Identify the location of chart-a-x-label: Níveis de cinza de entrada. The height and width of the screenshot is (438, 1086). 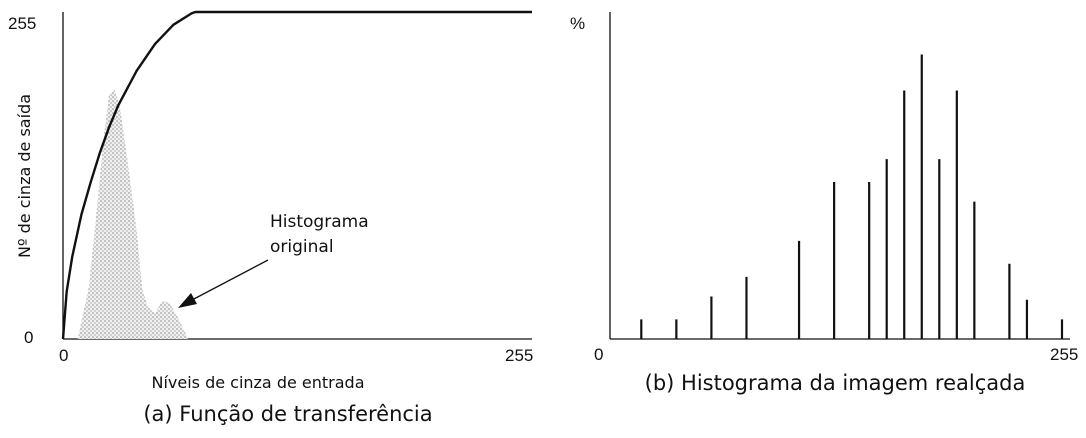
(257, 382).